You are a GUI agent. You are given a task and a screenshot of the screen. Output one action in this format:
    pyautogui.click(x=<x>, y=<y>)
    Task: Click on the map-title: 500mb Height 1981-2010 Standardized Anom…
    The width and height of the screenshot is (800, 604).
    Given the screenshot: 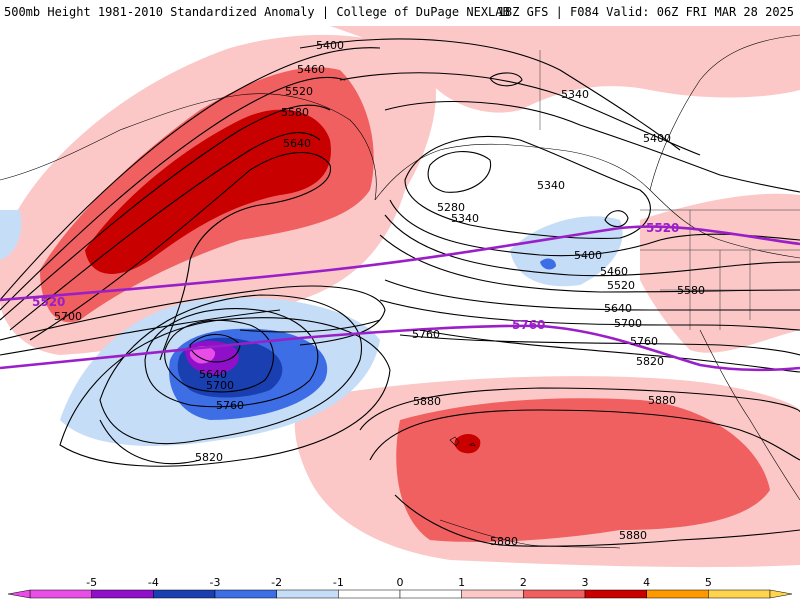 What is the action you would take?
    pyautogui.click(x=257, y=12)
    